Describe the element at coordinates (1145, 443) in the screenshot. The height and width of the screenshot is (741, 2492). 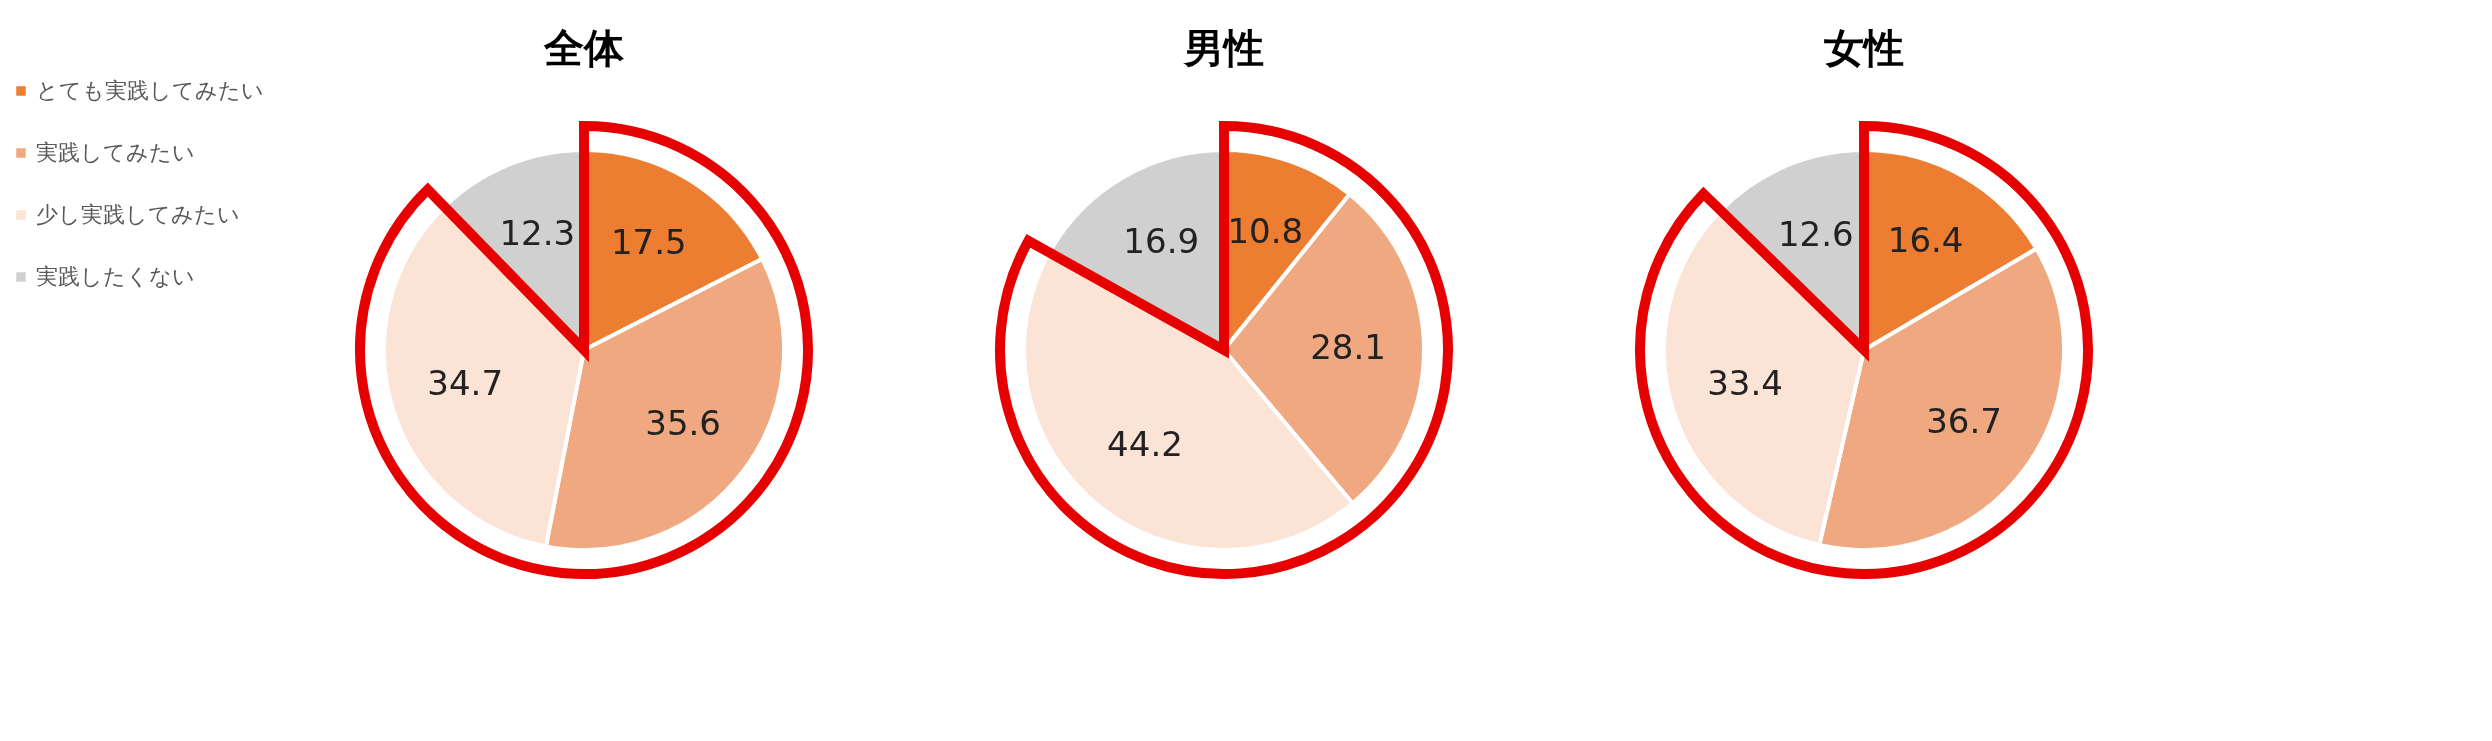
I see `data-label: 44.2` at that location.